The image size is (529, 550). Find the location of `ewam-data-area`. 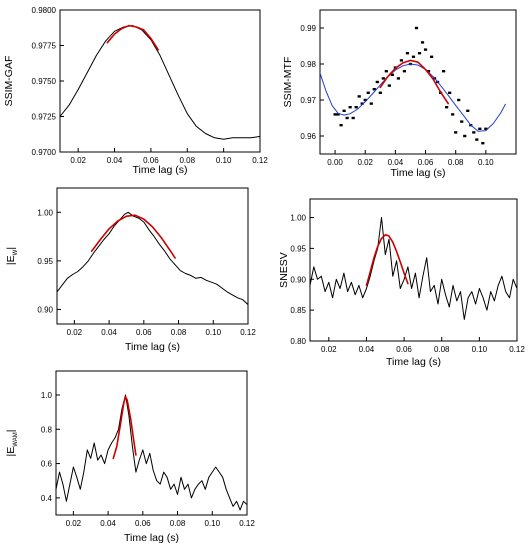

ewam-data-area is located at coordinates (151, 452).